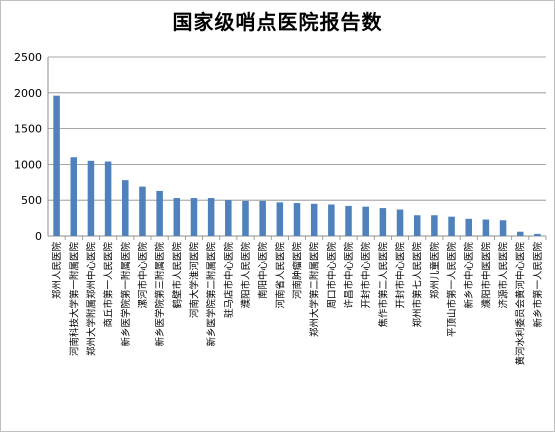 The width and height of the screenshot is (555, 432). Describe the element at coordinates (263, 271) in the screenshot. I see `x-tick-label: 南阳中心医院` at that location.